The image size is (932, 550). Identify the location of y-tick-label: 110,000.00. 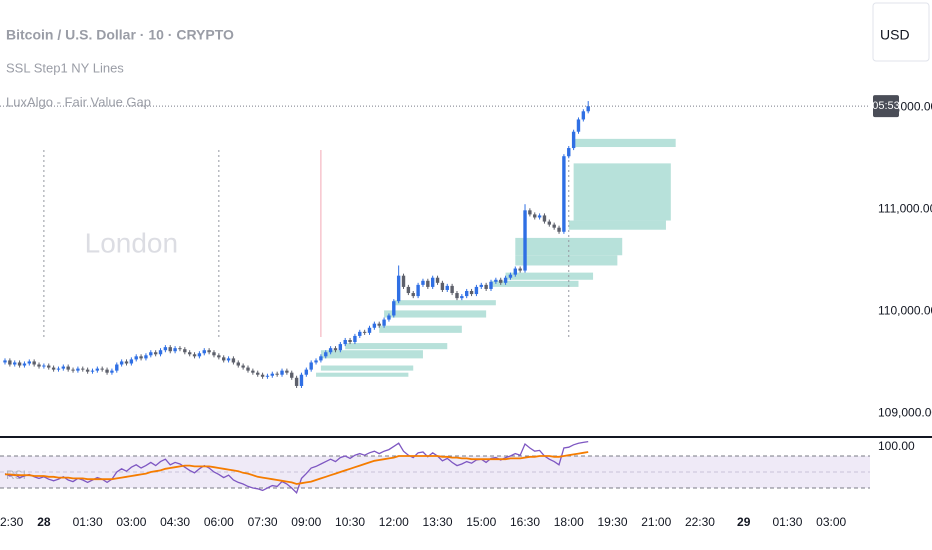
(905, 311).